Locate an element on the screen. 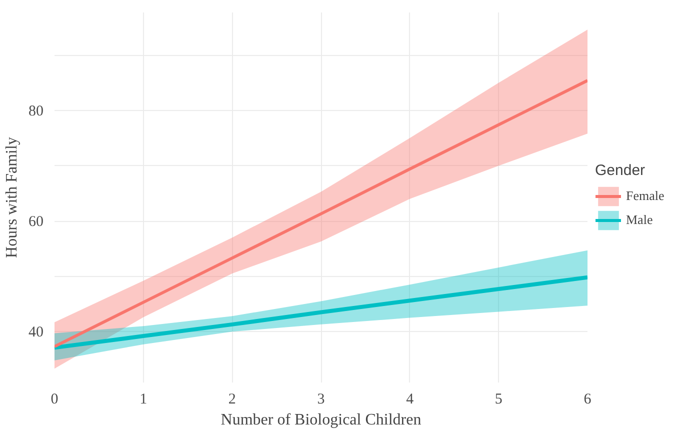 The height and width of the screenshot is (431, 690). legend-label: Male is located at coordinates (639, 220).